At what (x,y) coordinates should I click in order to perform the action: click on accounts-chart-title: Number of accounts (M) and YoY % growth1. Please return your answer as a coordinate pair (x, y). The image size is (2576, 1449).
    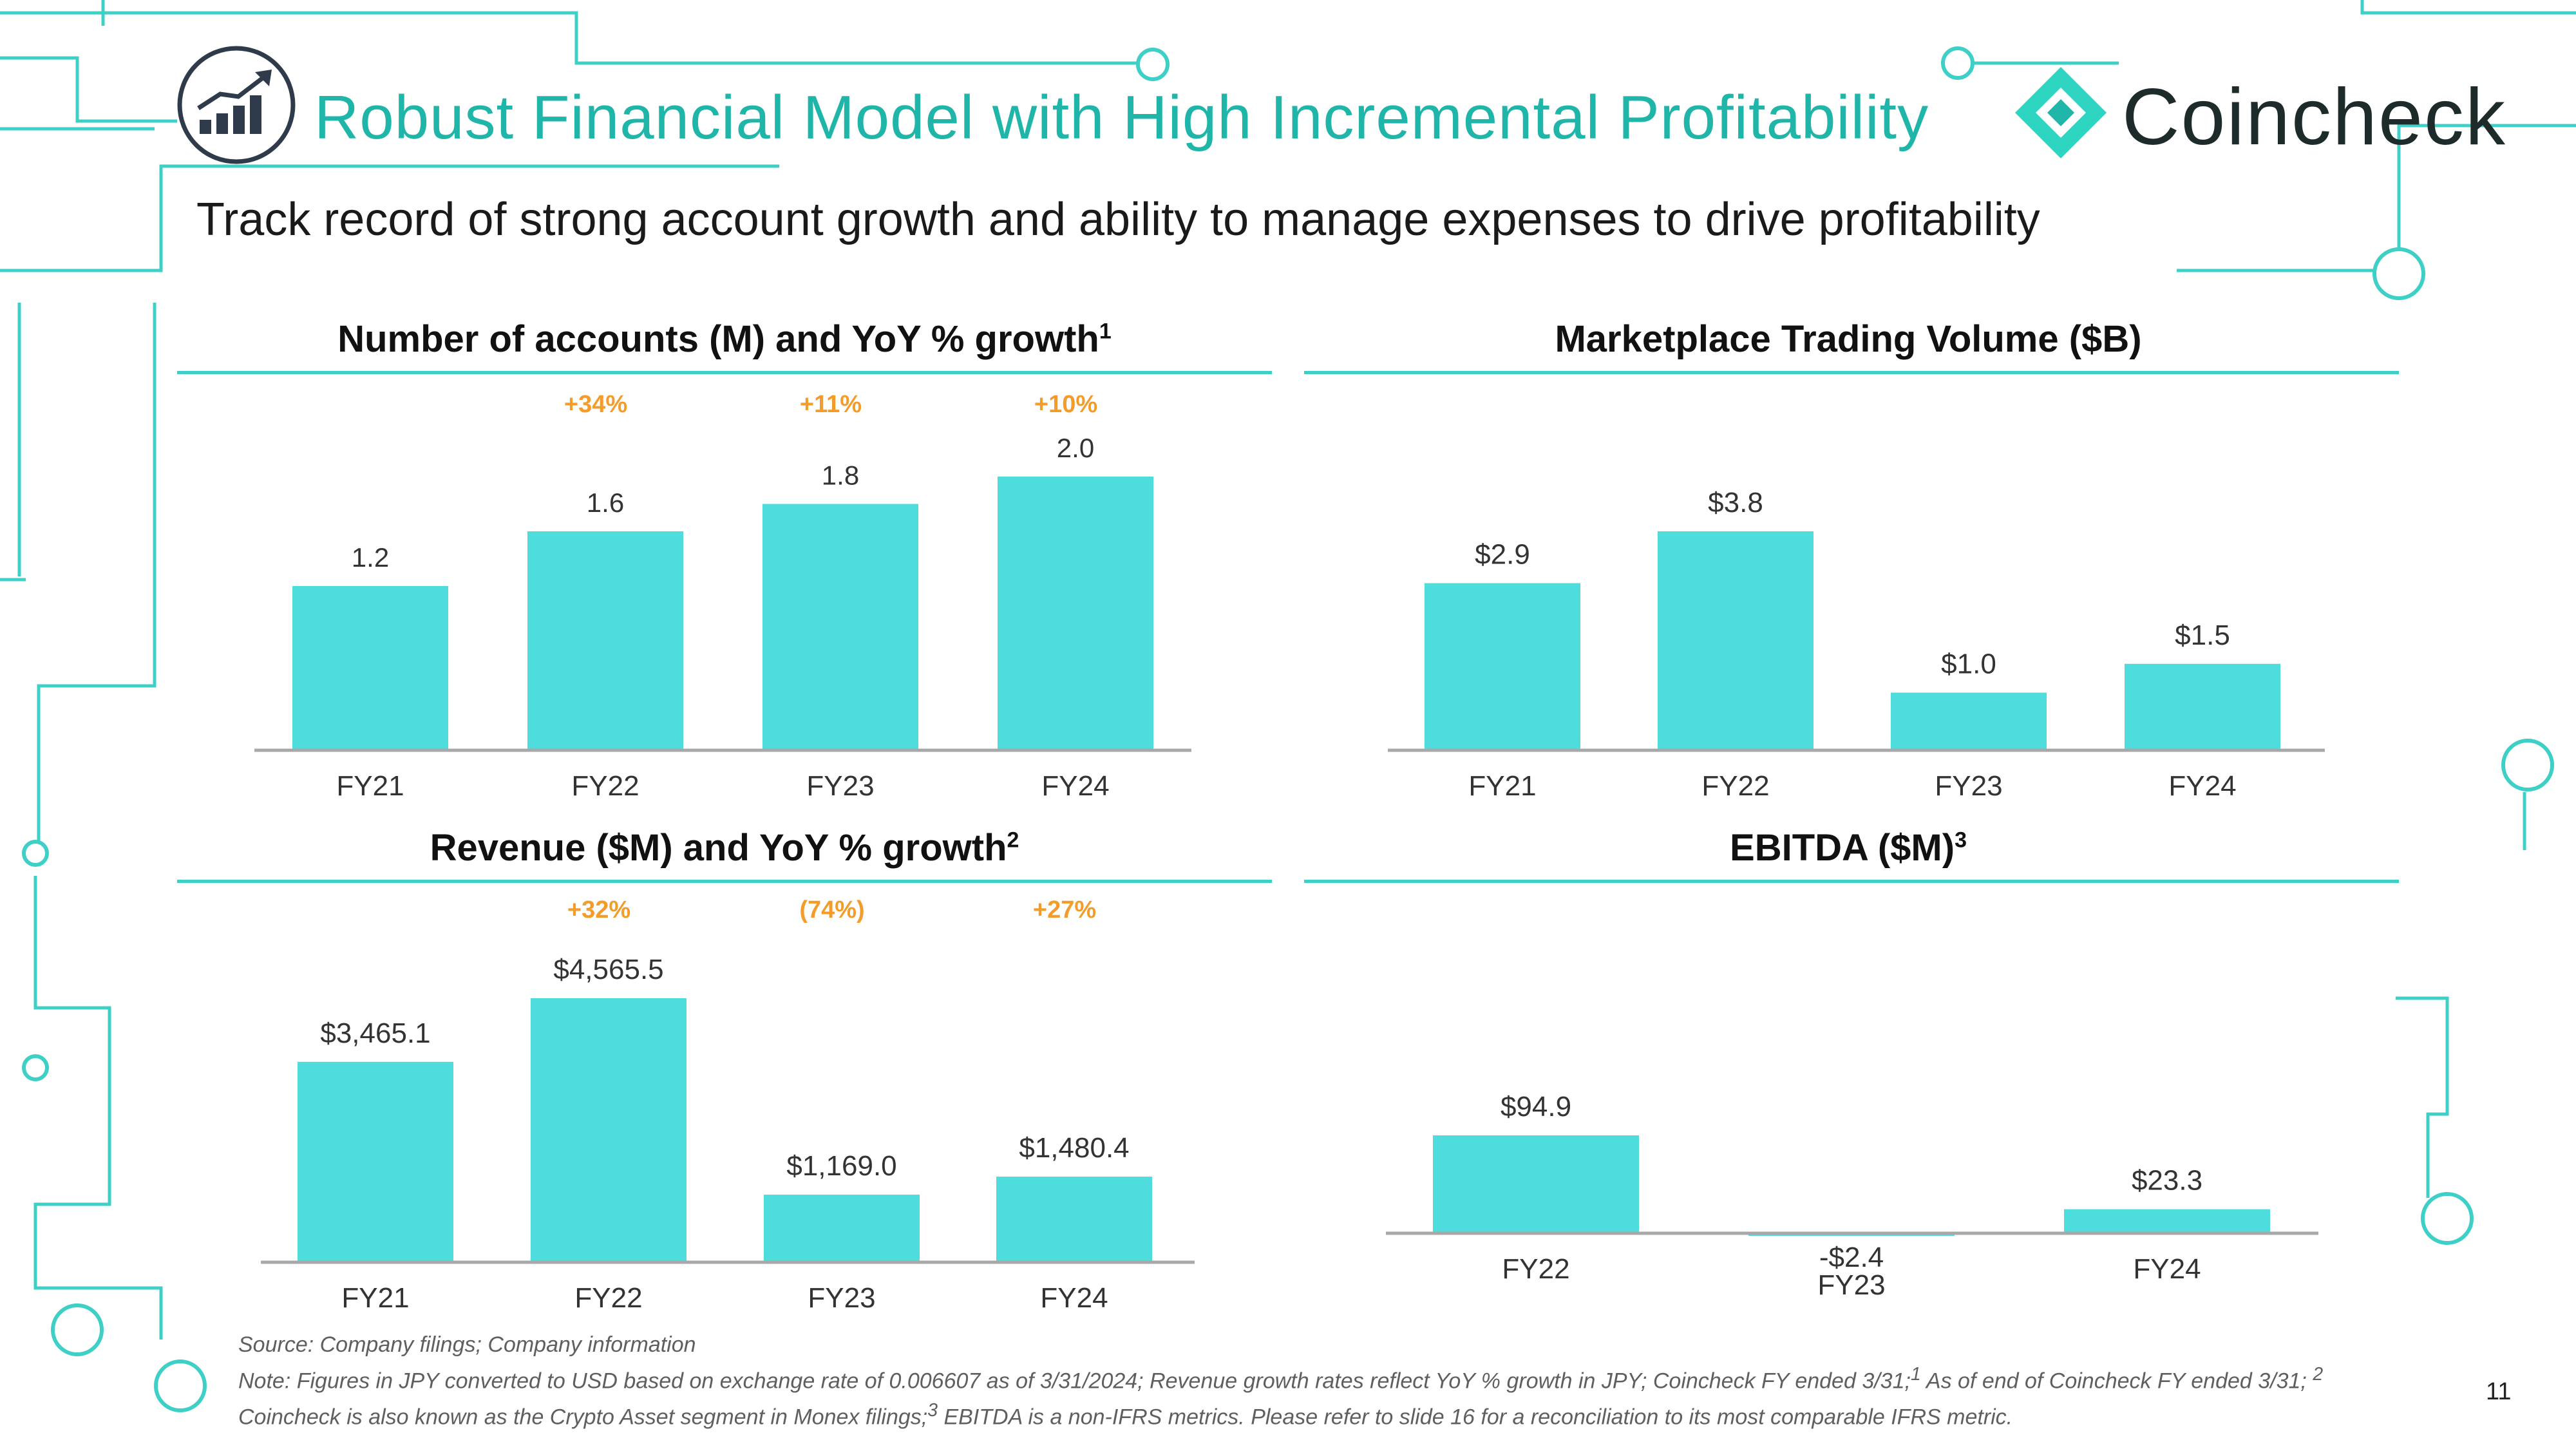
    Looking at the image, I should click on (724, 339).